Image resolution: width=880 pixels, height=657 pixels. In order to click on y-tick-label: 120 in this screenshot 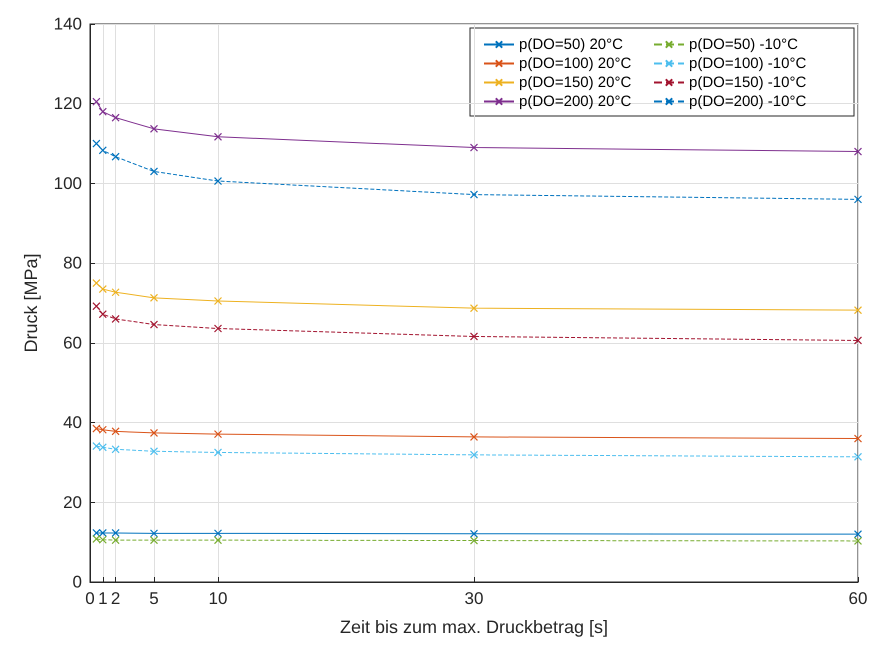, I will do `click(68, 104)`.